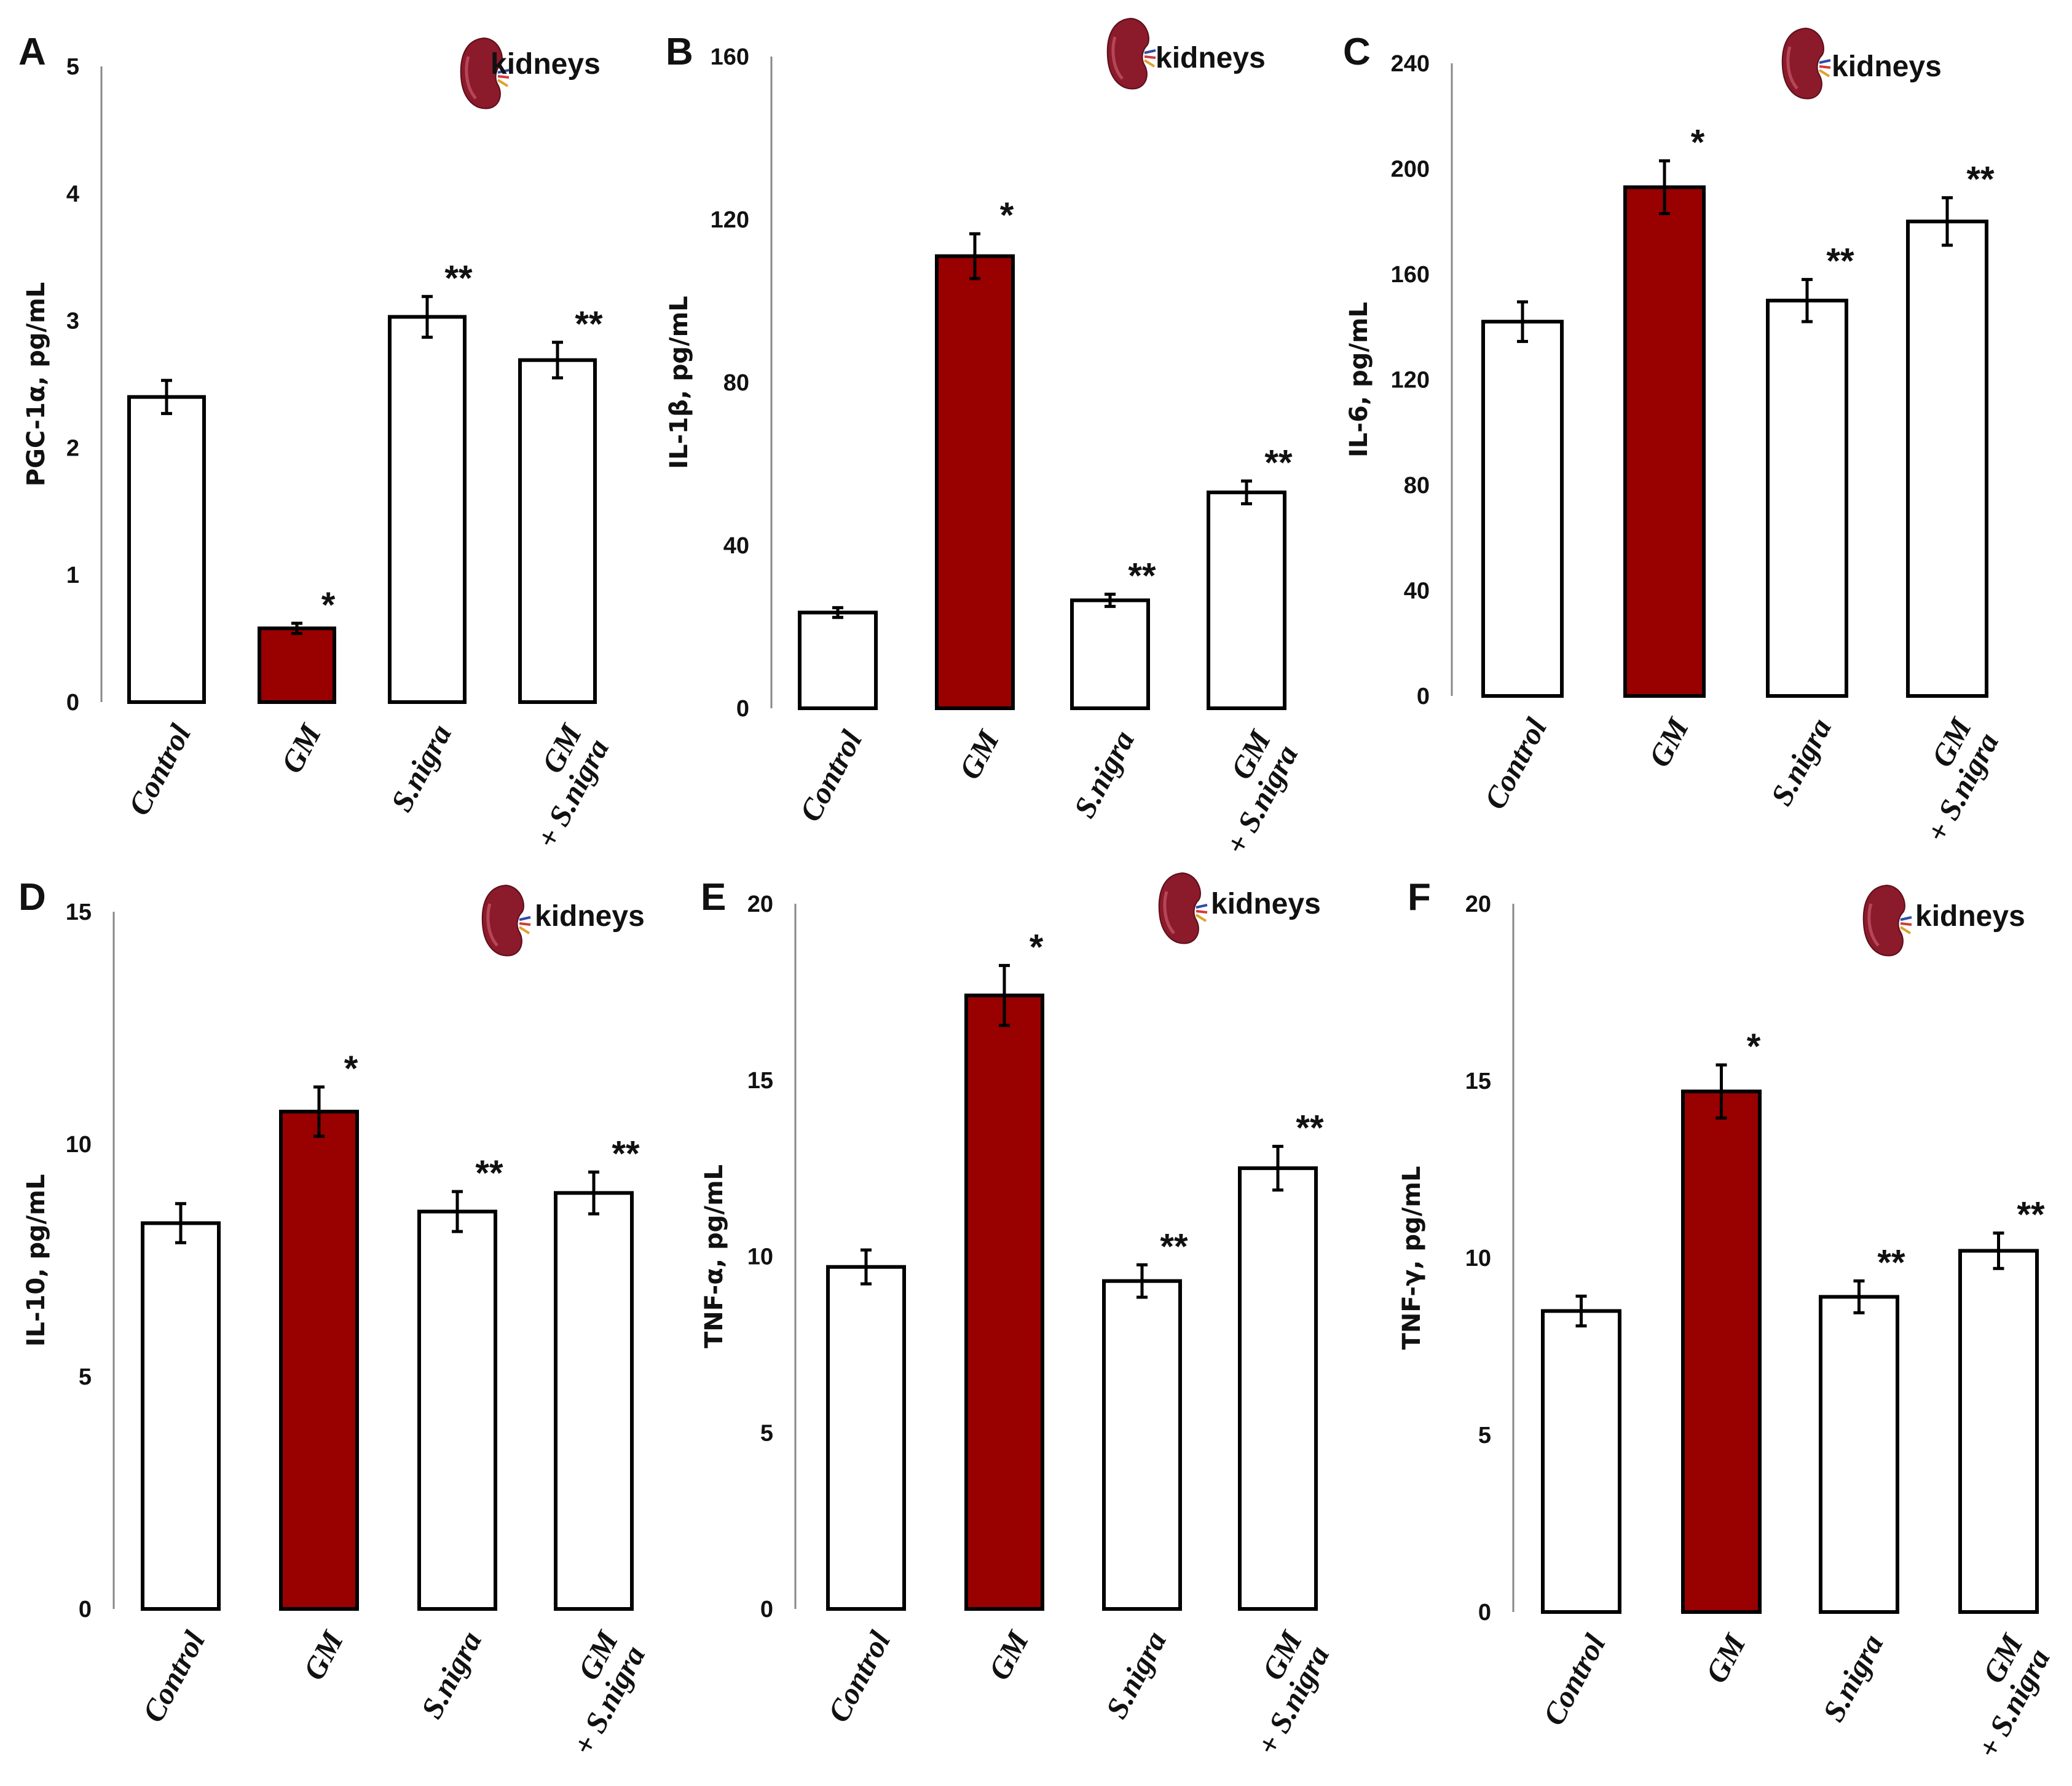 This screenshot has height=1786, width=2072. I want to click on y-axis-label: PGC-1α, pg/mL, so click(36, 384).